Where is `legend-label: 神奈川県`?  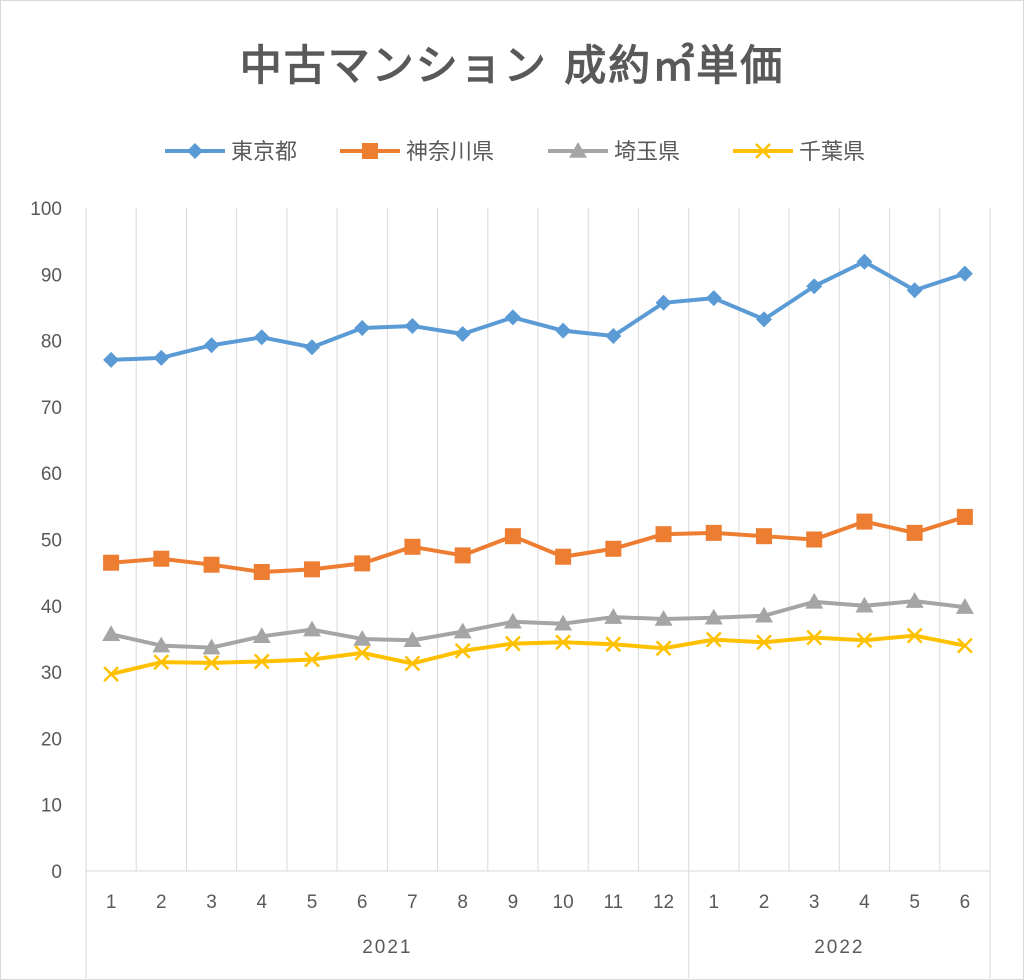
legend-label: 神奈川県 is located at coordinates (450, 152).